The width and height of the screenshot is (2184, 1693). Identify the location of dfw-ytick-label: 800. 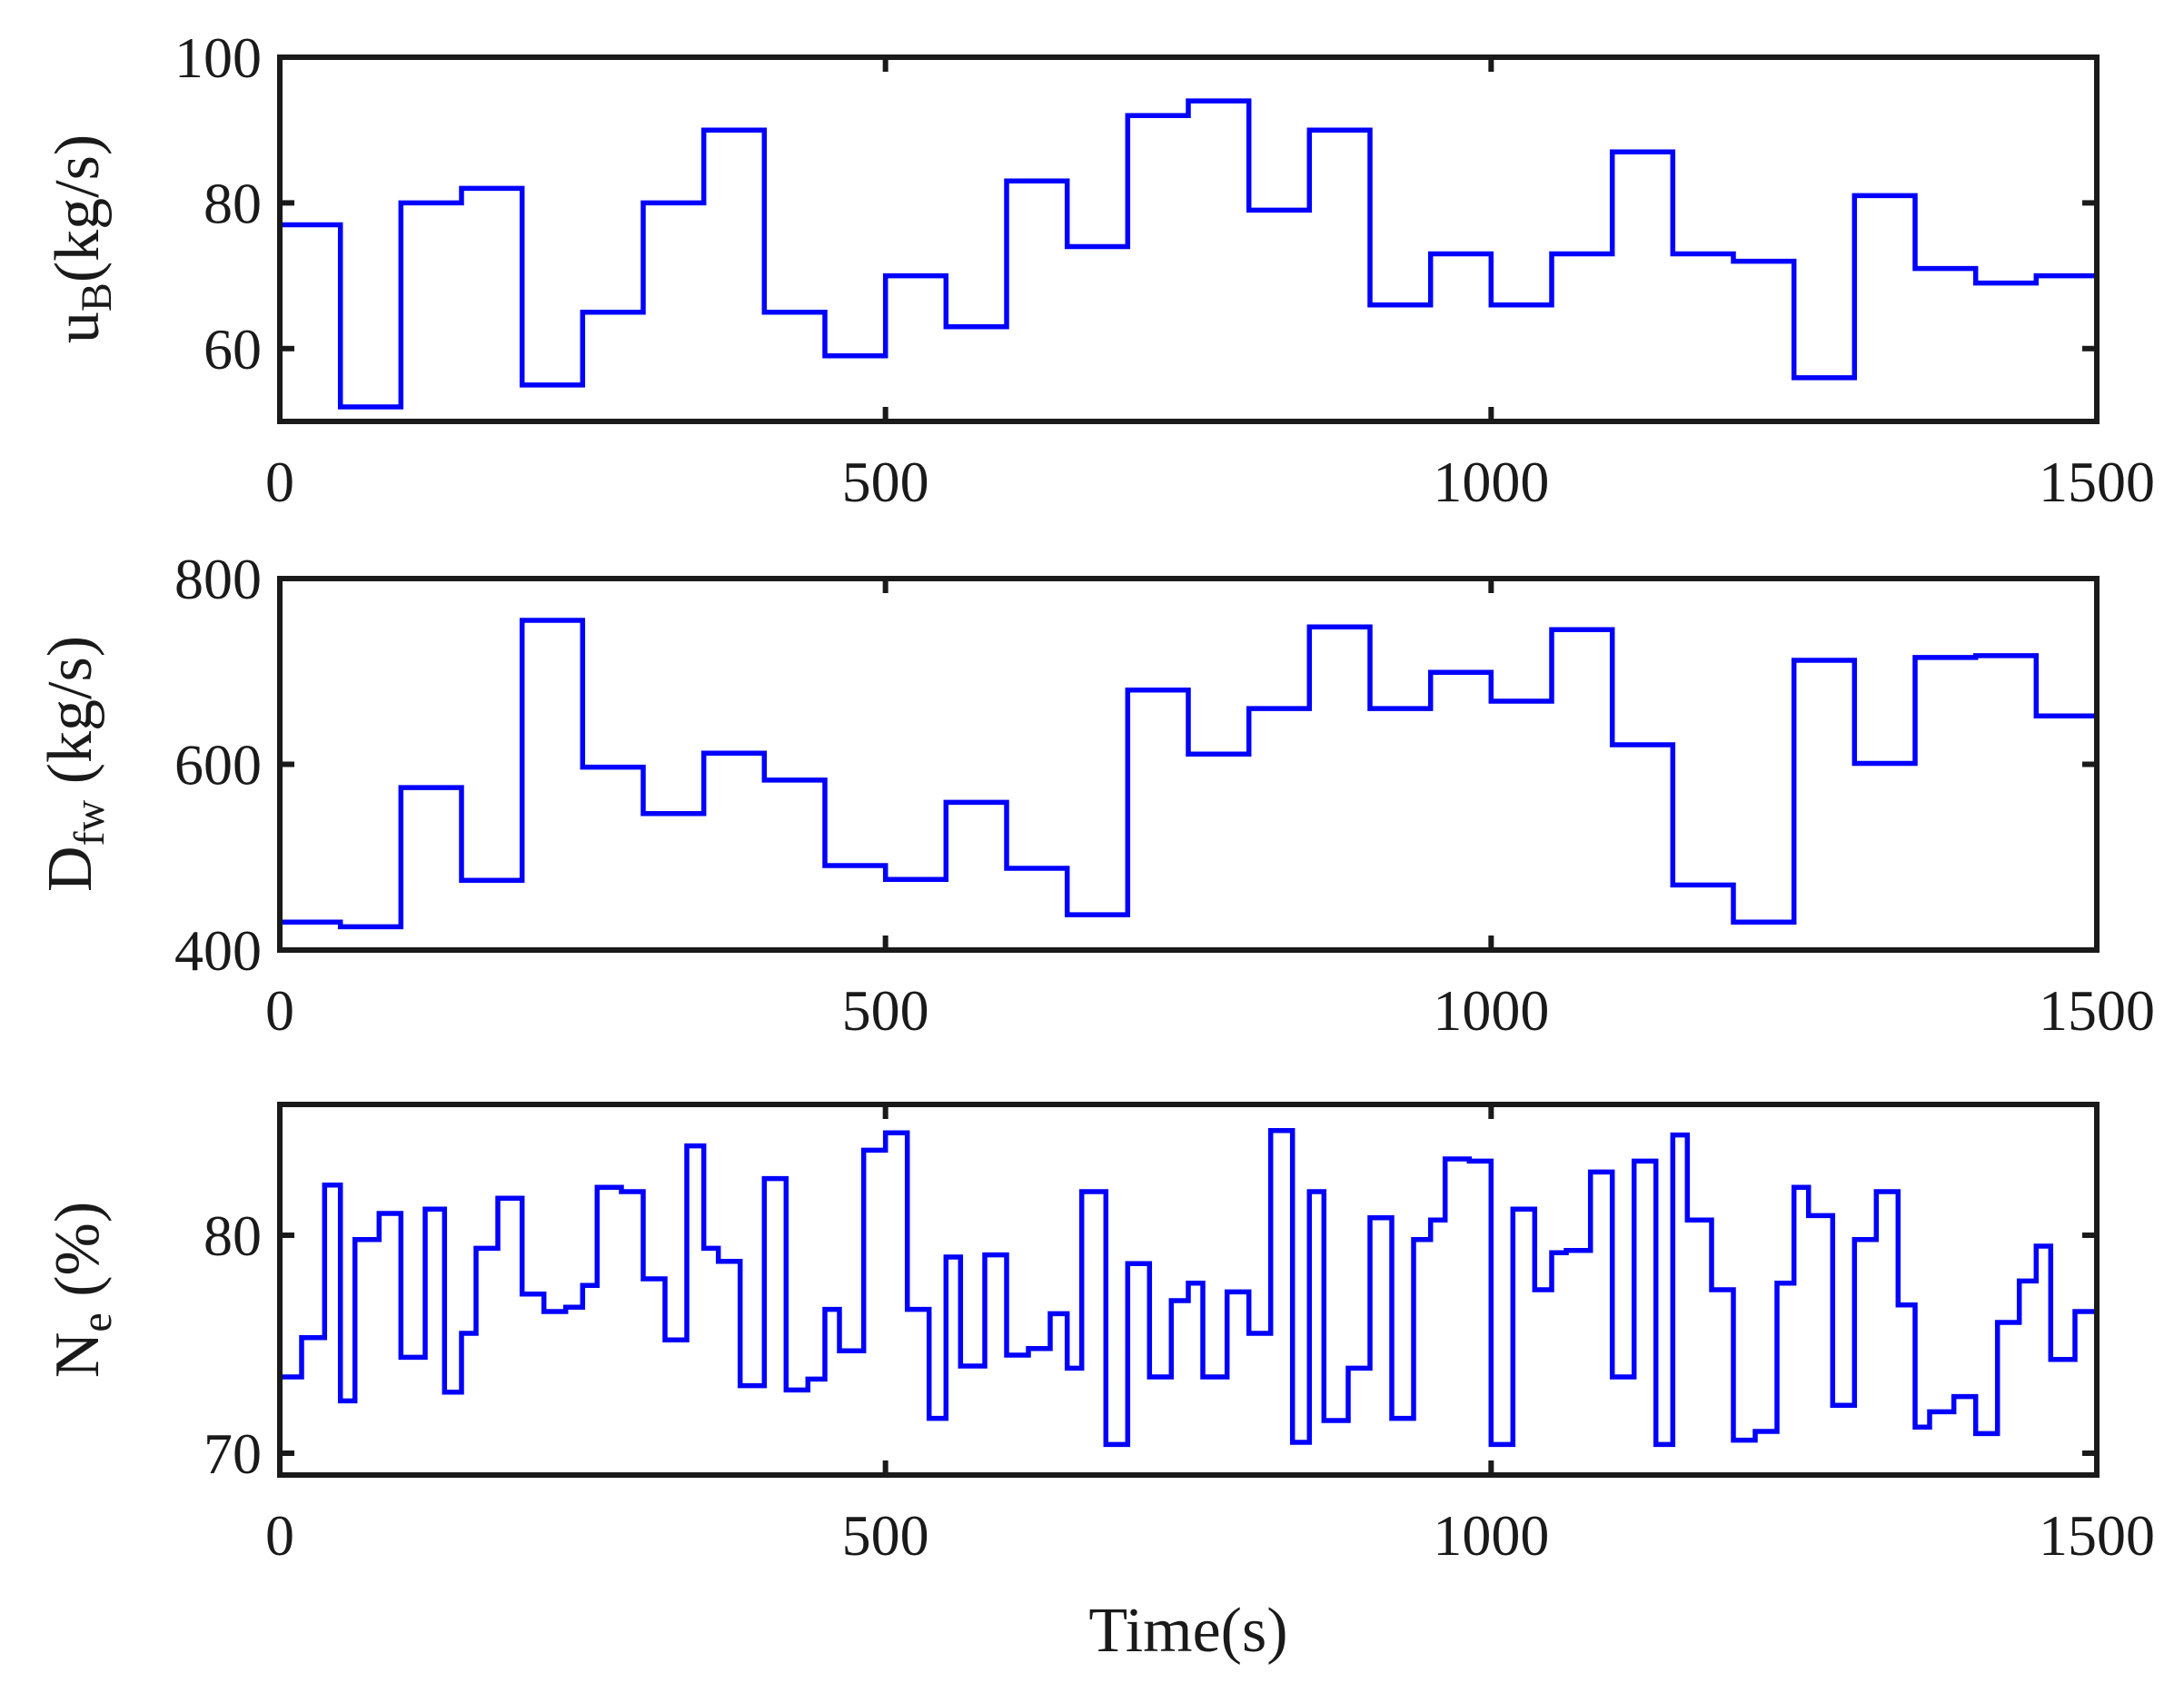
(218, 579).